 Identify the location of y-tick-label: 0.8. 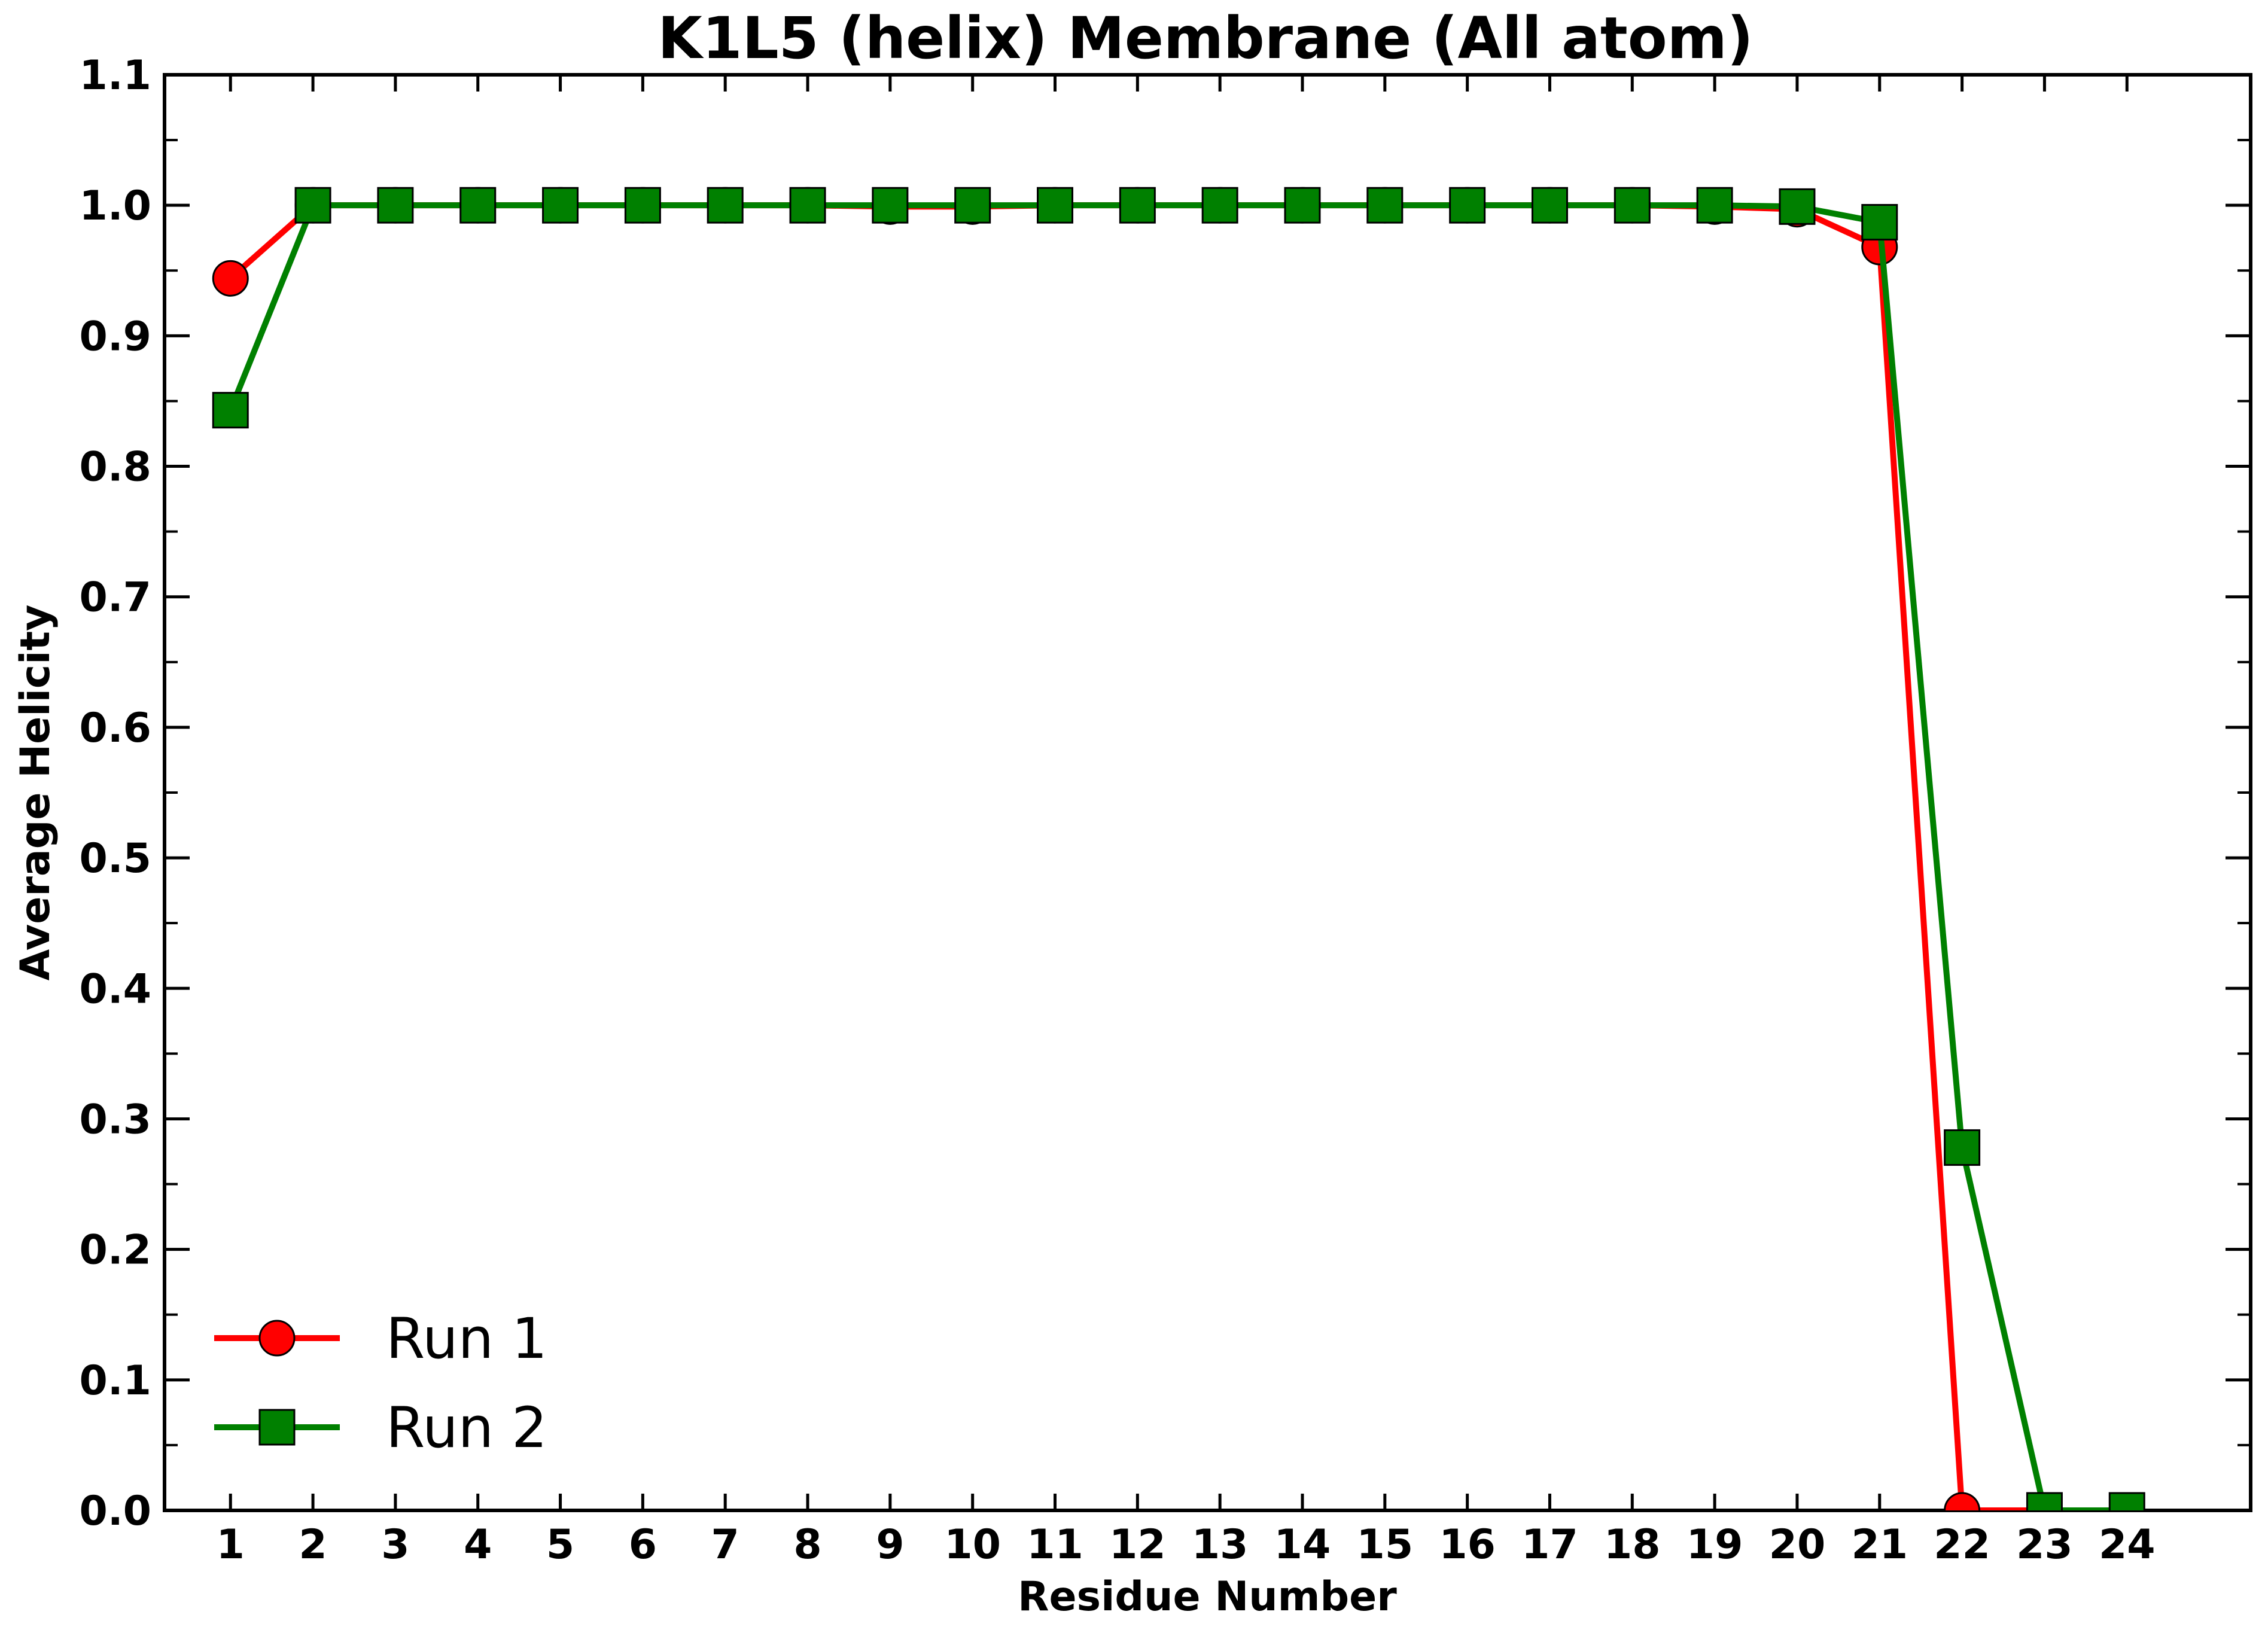
(115, 467).